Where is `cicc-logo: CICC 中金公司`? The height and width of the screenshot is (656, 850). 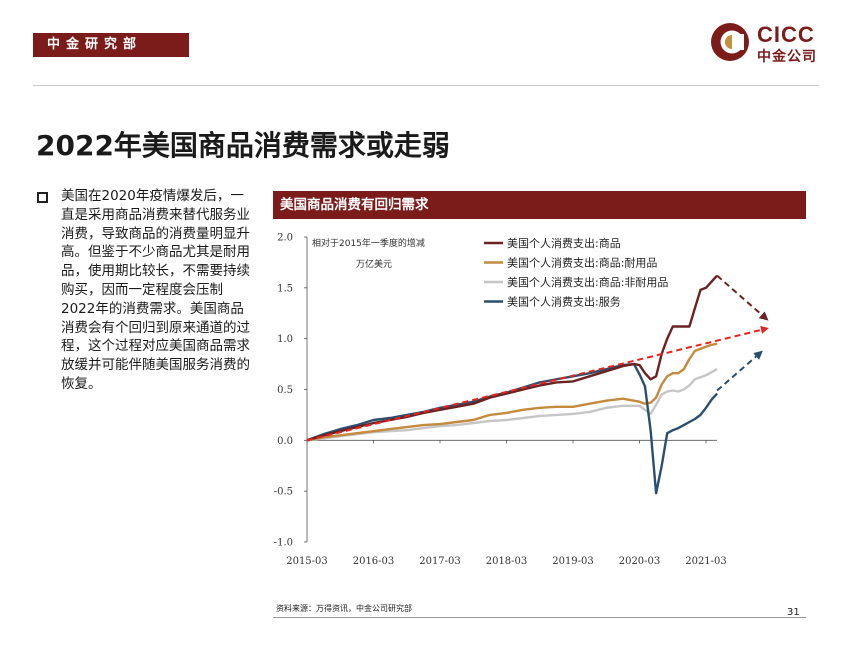
cicc-logo: CICC 中金公司 is located at coordinates (767, 43).